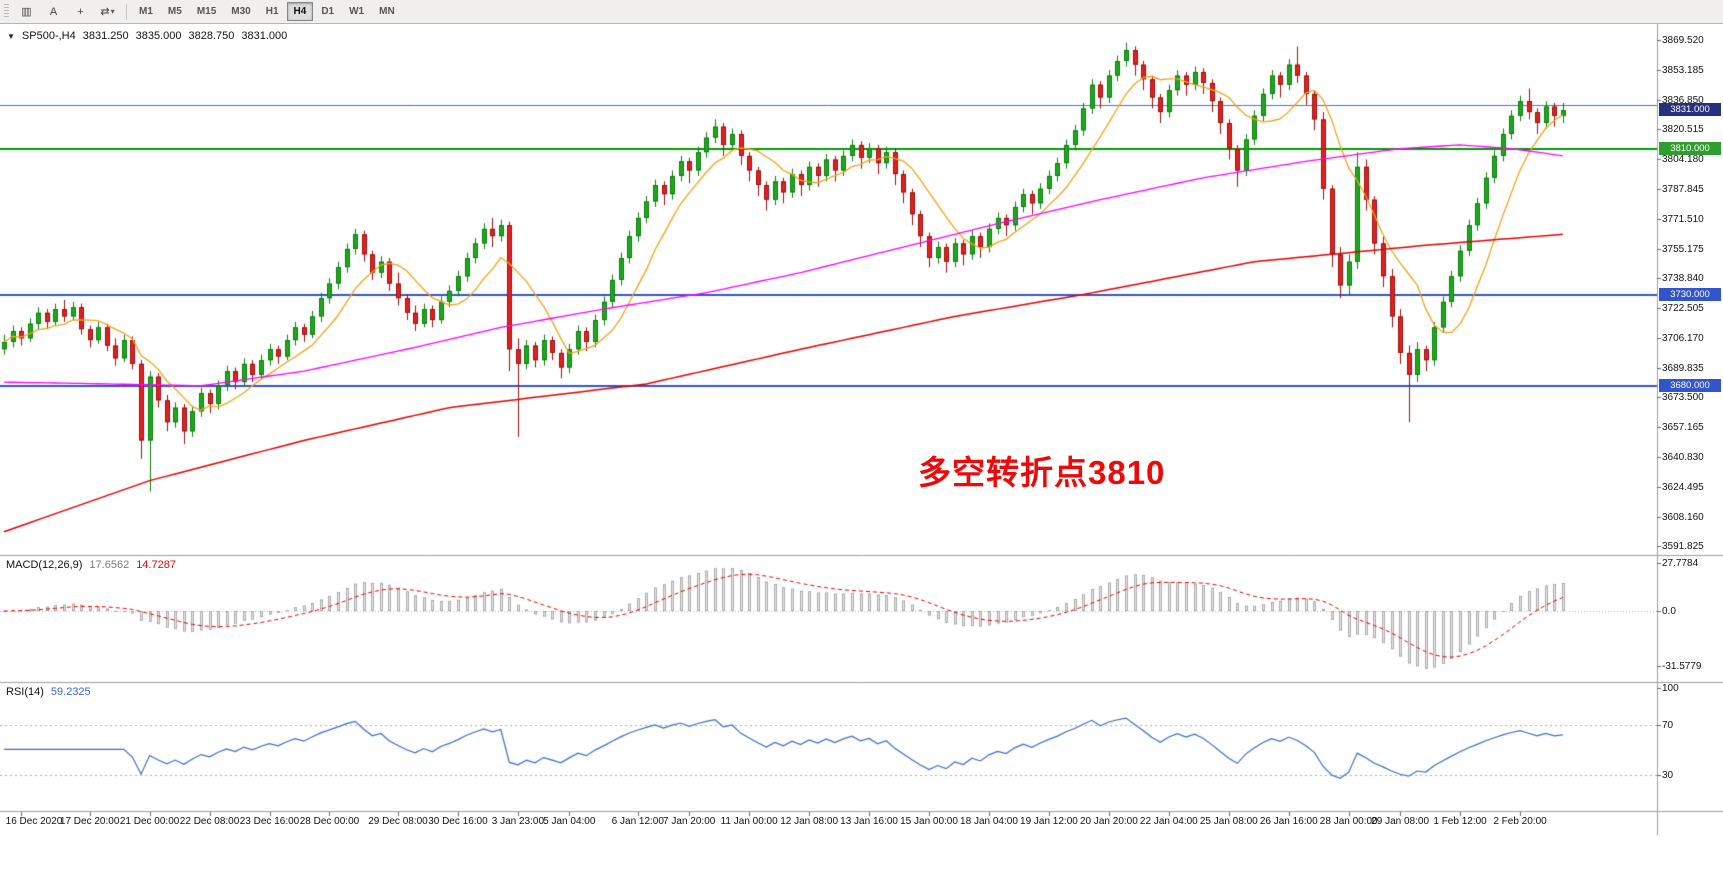 The height and width of the screenshot is (895, 1723). I want to click on text-tool-icon: A, so click(53, 11).